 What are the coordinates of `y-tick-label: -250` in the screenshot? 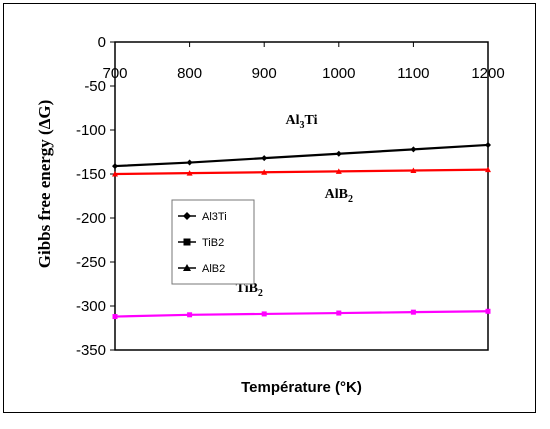 It's located at (91, 262).